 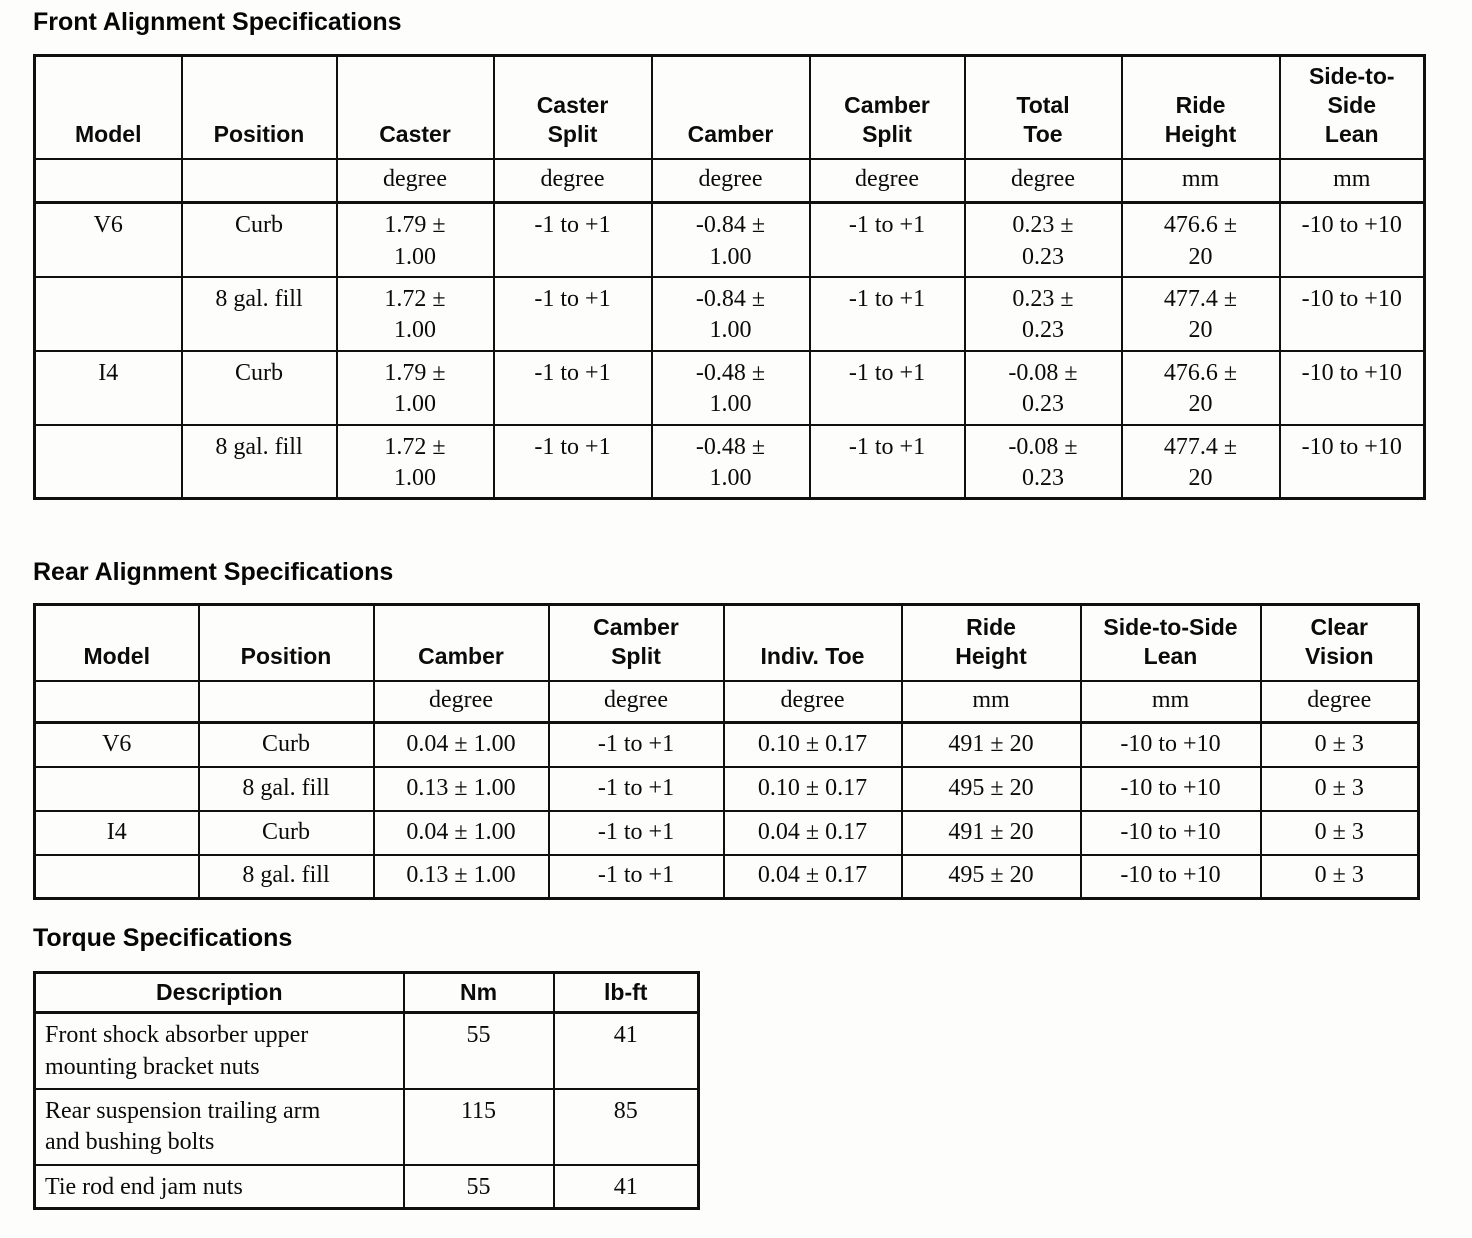 What do you see at coordinates (991, 788) in the screenshot?
I see `table-cell: 495 ± 20` at bounding box center [991, 788].